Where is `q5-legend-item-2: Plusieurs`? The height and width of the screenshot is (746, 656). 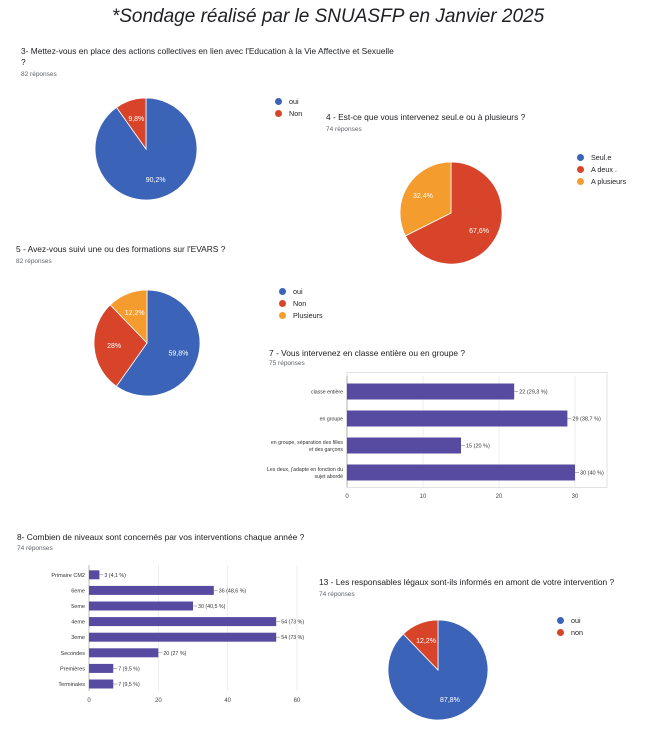
q5-legend-item-2: Plusieurs is located at coordinates (301, 315).